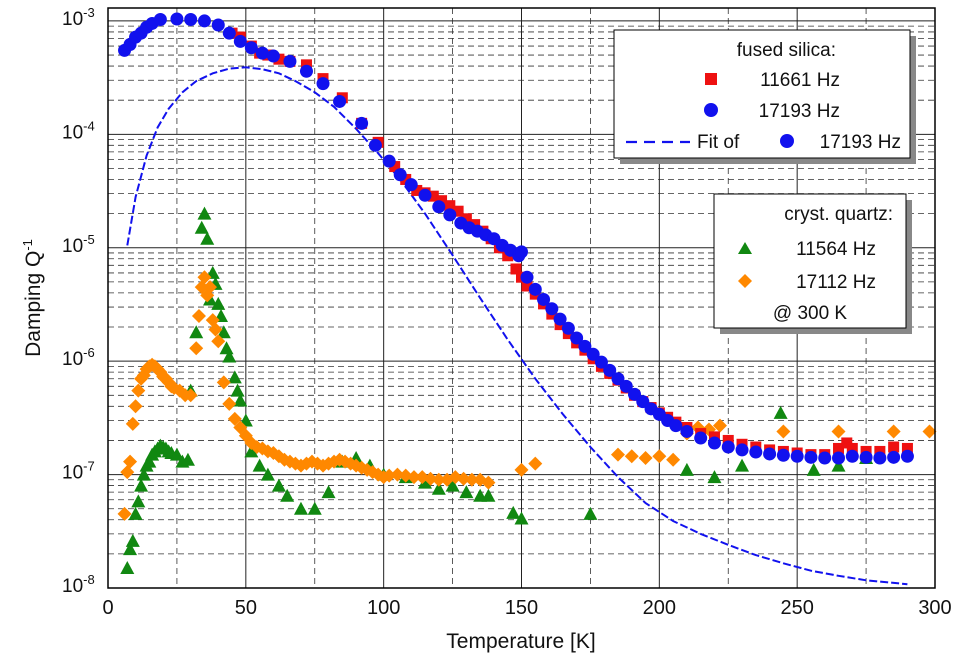  Describe the element at coordinates (659, 608) in the screenshot. I see `x-tick-label: 200` at that location.